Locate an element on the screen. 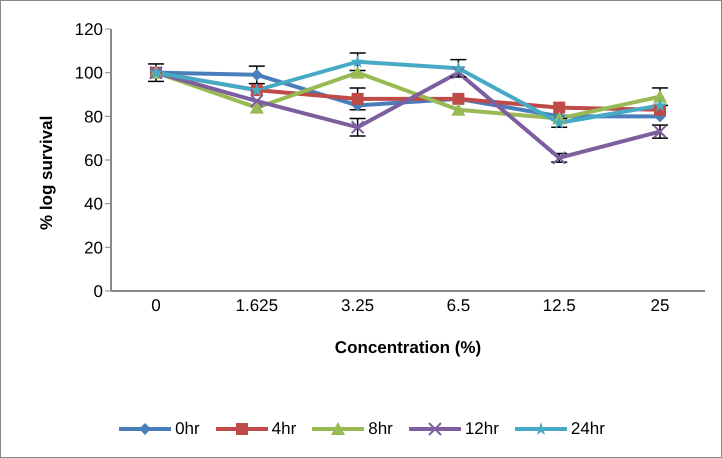  legend-label: 8hr is located at coordinates (380, 429).